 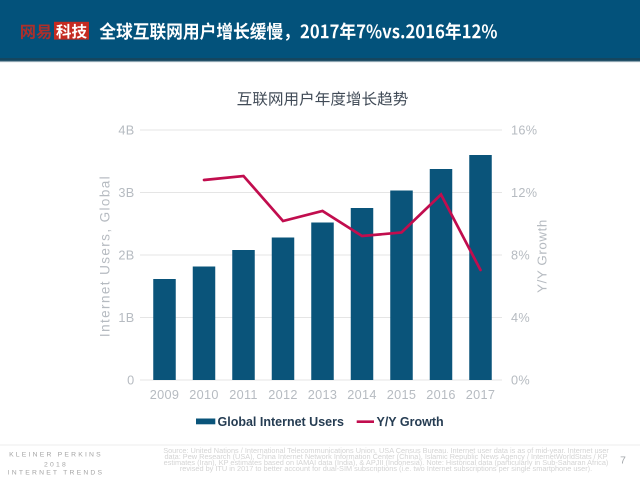 What do you see at coordinates (282, 395) in the screenshot?
I see `svg-text: 2012` at bounding box center [282, 395].